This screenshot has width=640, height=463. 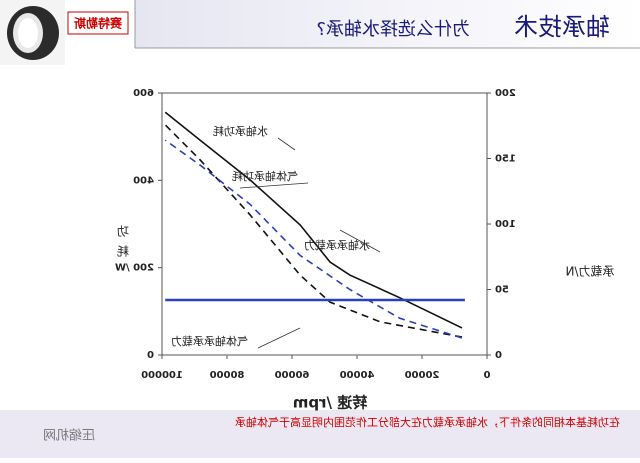 What do you see at coordinates (422, 375) in the screenshot?
I see `x-tick-label: 20000` at bounding box center [422, 375].